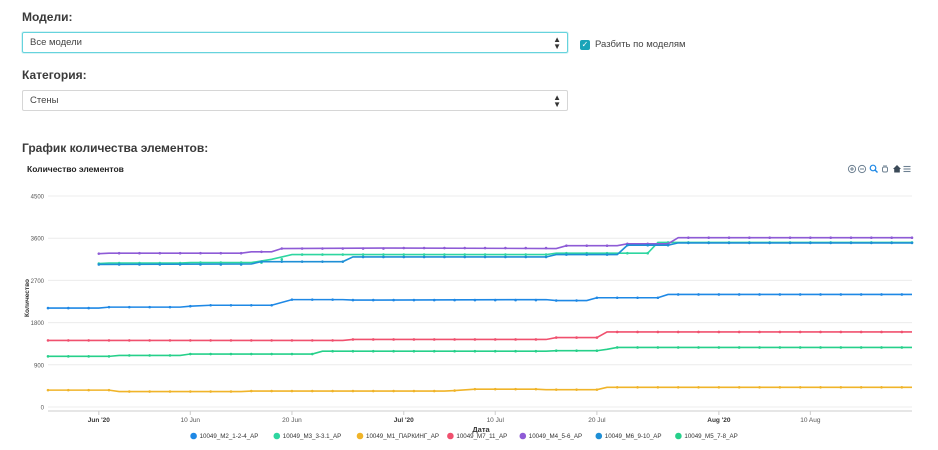  What do you see at coordinates (295, 100) in the screenshot?
I see `category-select: Стены ▲ ▼` at bounding box center [295, 100].